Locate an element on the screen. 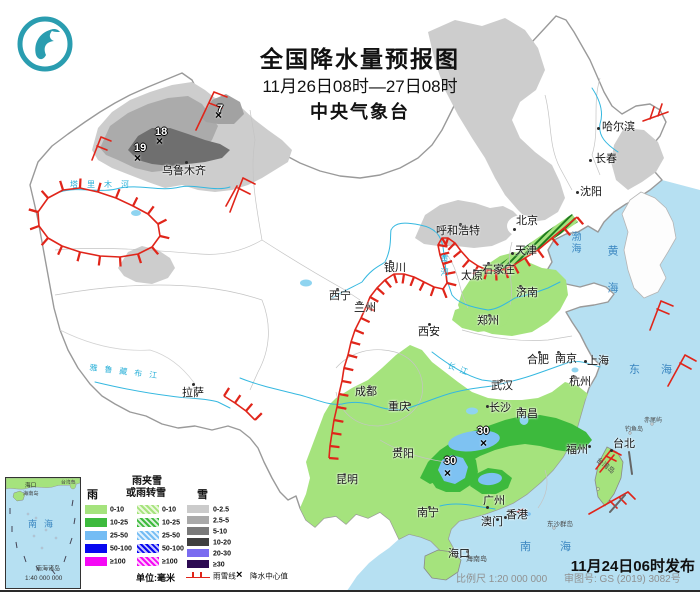 Image resolution: width=700 pixels, height=592 pixels. city-label-changsha: 长沙 is located at coordinates (500, 408).